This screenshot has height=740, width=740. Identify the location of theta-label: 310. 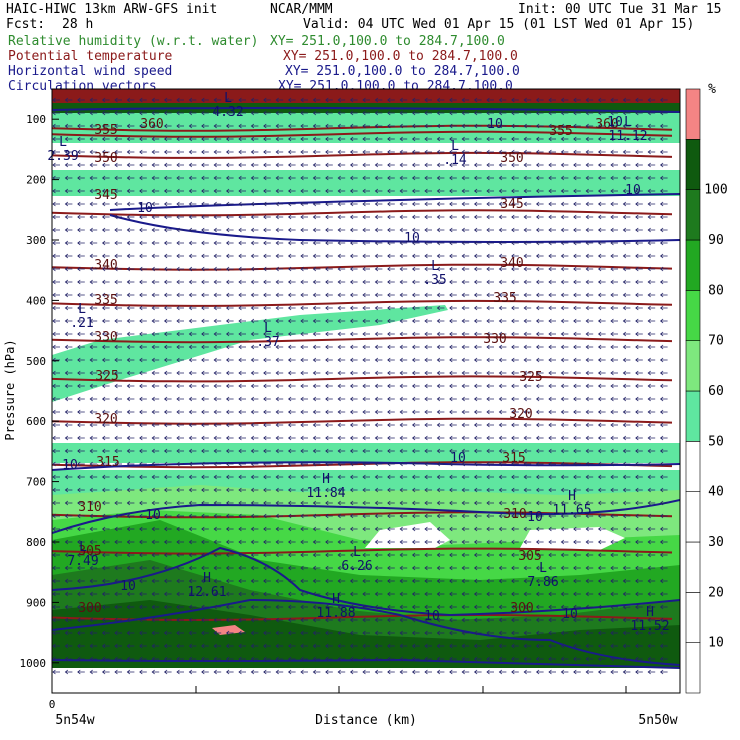
(89, 507).